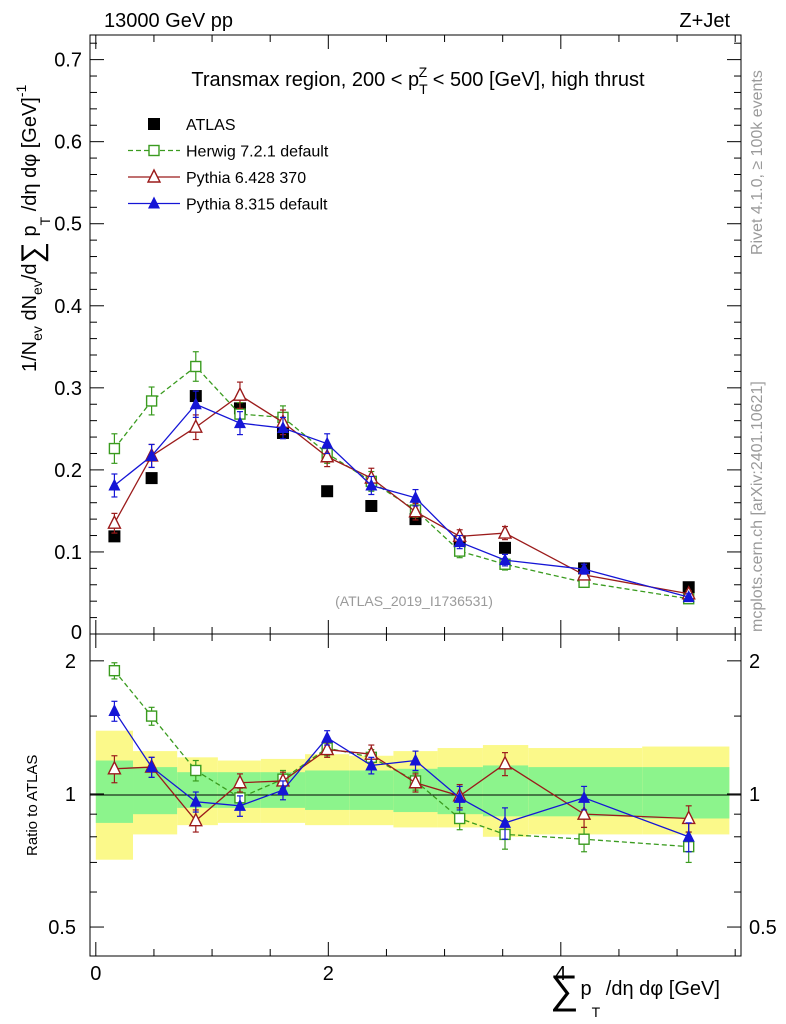 This screenshot has height=1024, width=786. I want to click on header-right-label: Z+Jet, so click(704, 21).